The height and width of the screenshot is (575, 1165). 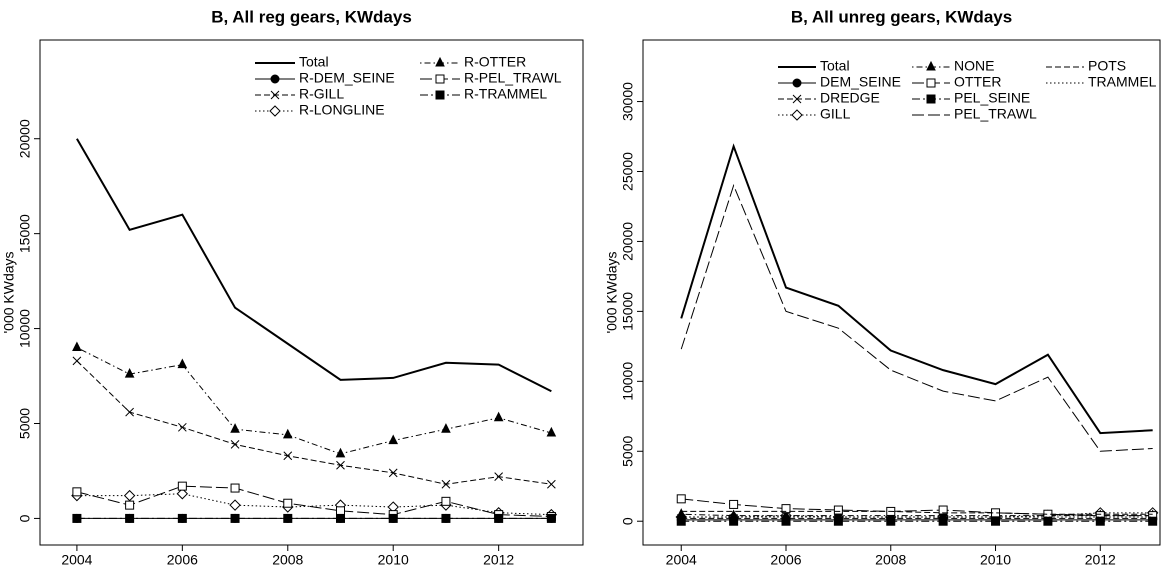 I want to click on legend-label: PEL_SEINE, so click(x=992, y=98).